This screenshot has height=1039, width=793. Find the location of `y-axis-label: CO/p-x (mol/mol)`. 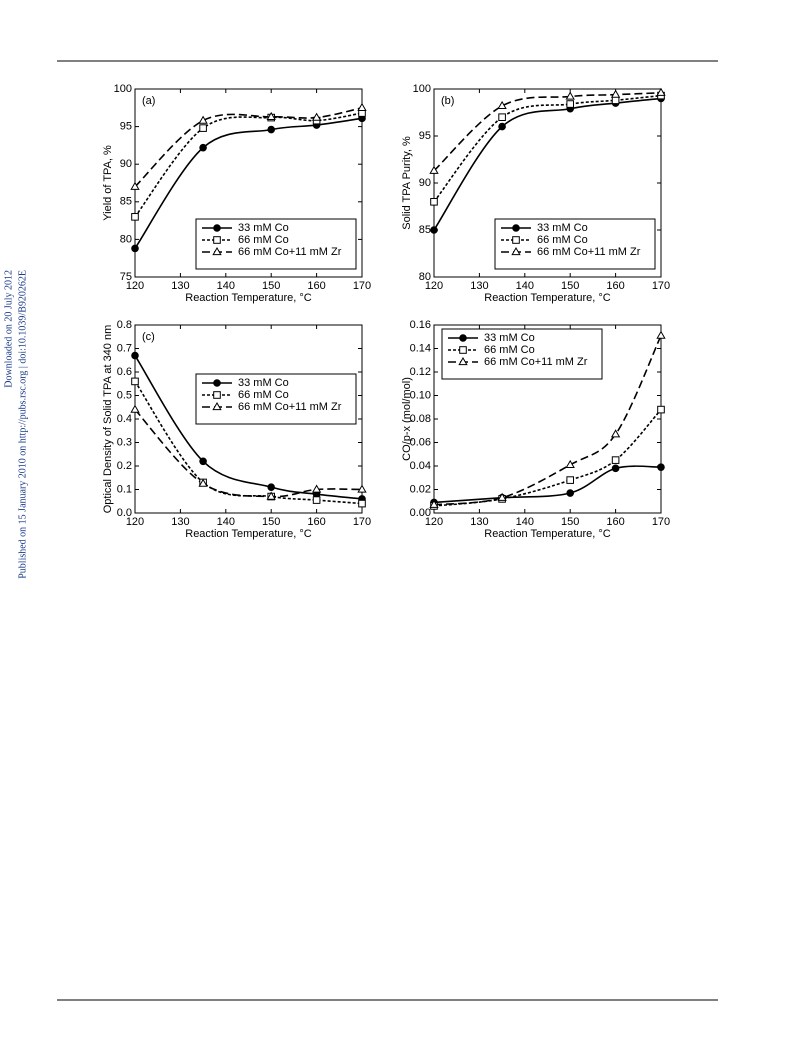

y-axis-label: CO/p-x (mol/mol) is located at coordinates (407, 419).